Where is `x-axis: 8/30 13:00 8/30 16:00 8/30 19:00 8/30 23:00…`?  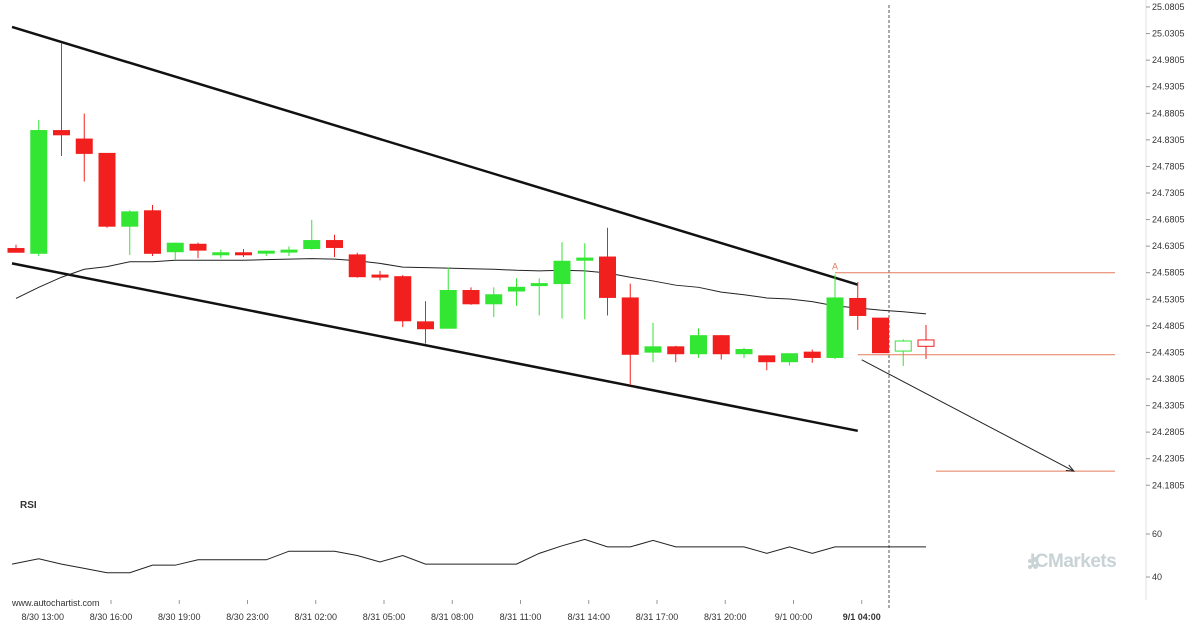
x-axis: 8/30 13:00 8/30 16:00 8/30 19:00 8/30 23:00… is located at coordinates (451, 611).